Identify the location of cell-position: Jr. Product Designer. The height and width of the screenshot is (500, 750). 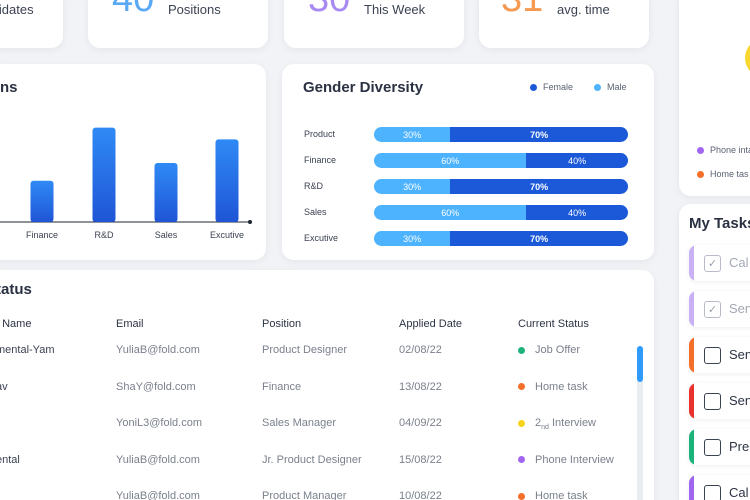
(312, 459).